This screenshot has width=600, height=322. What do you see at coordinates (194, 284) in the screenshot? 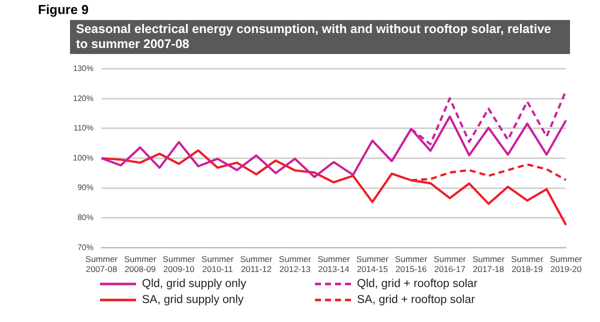
I see `legend-label: Qld, grid supply only` at bounding box center [194, 284].